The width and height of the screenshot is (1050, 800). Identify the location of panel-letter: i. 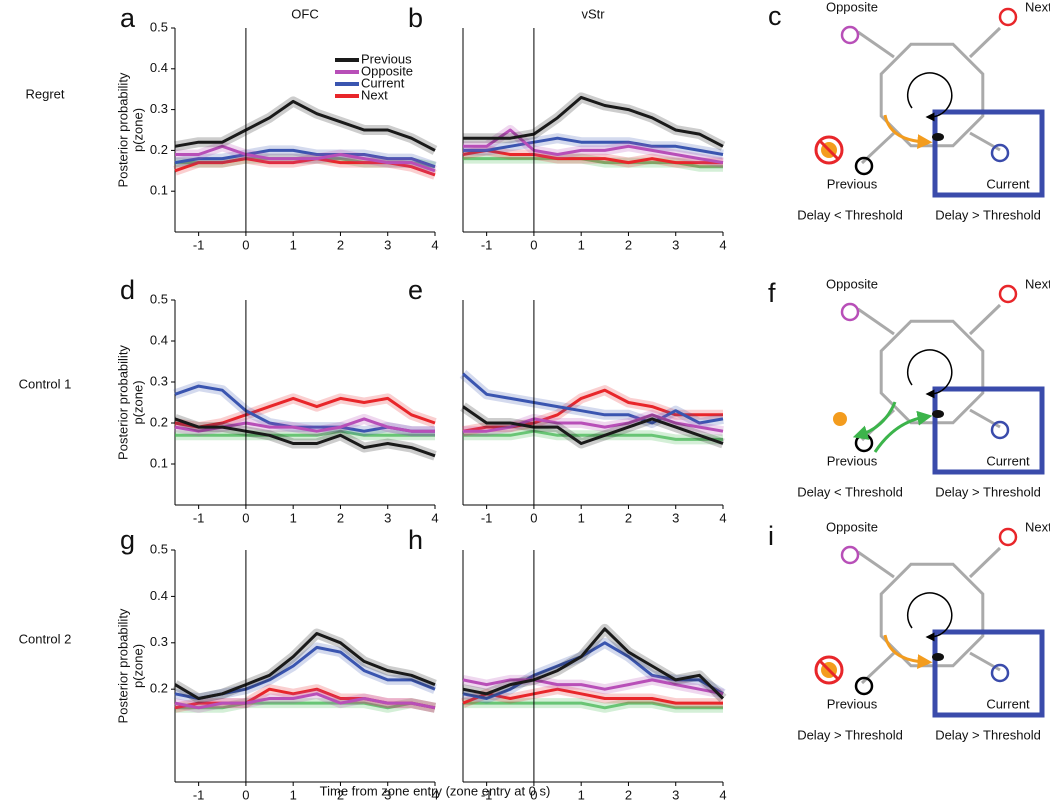
(771, 536).